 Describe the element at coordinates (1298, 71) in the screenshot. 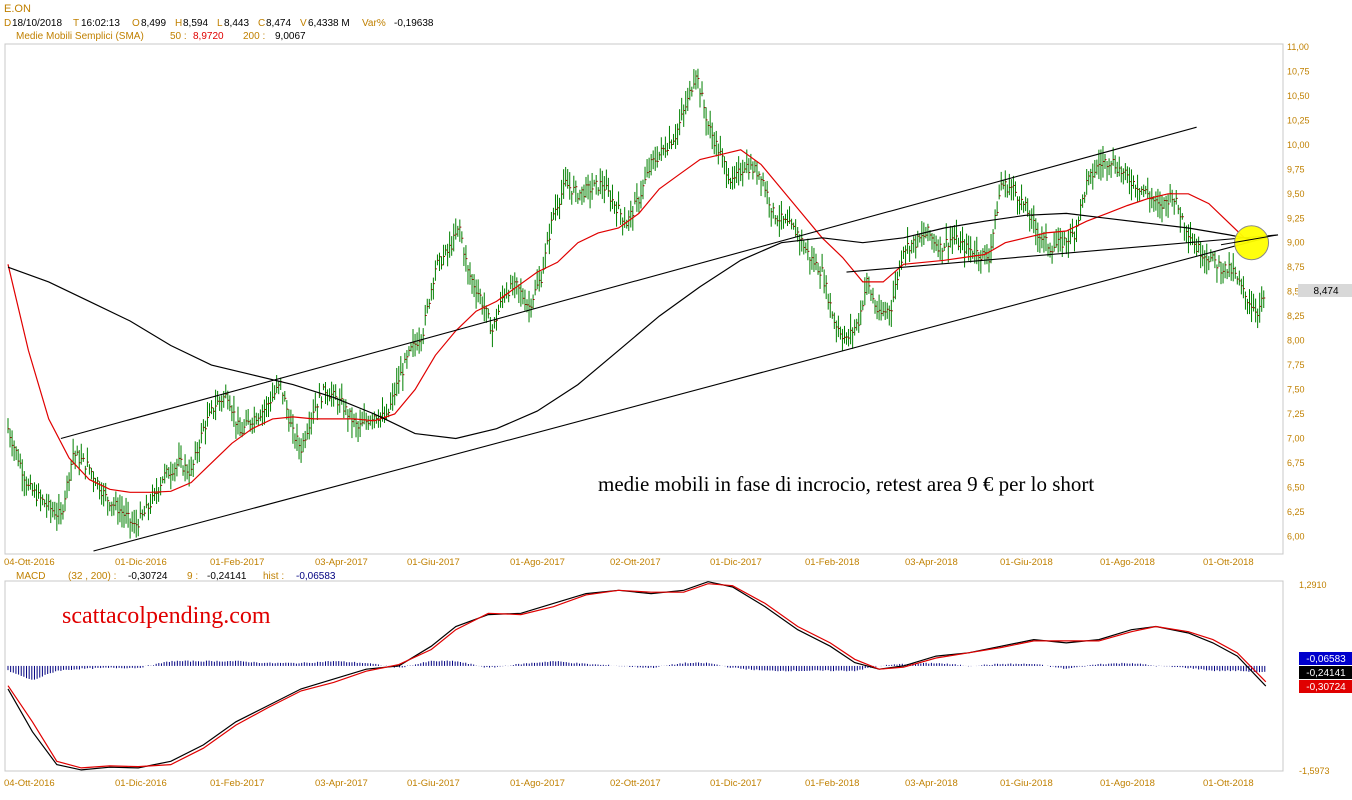

I see `y-tick-label: 10,75` at that location.